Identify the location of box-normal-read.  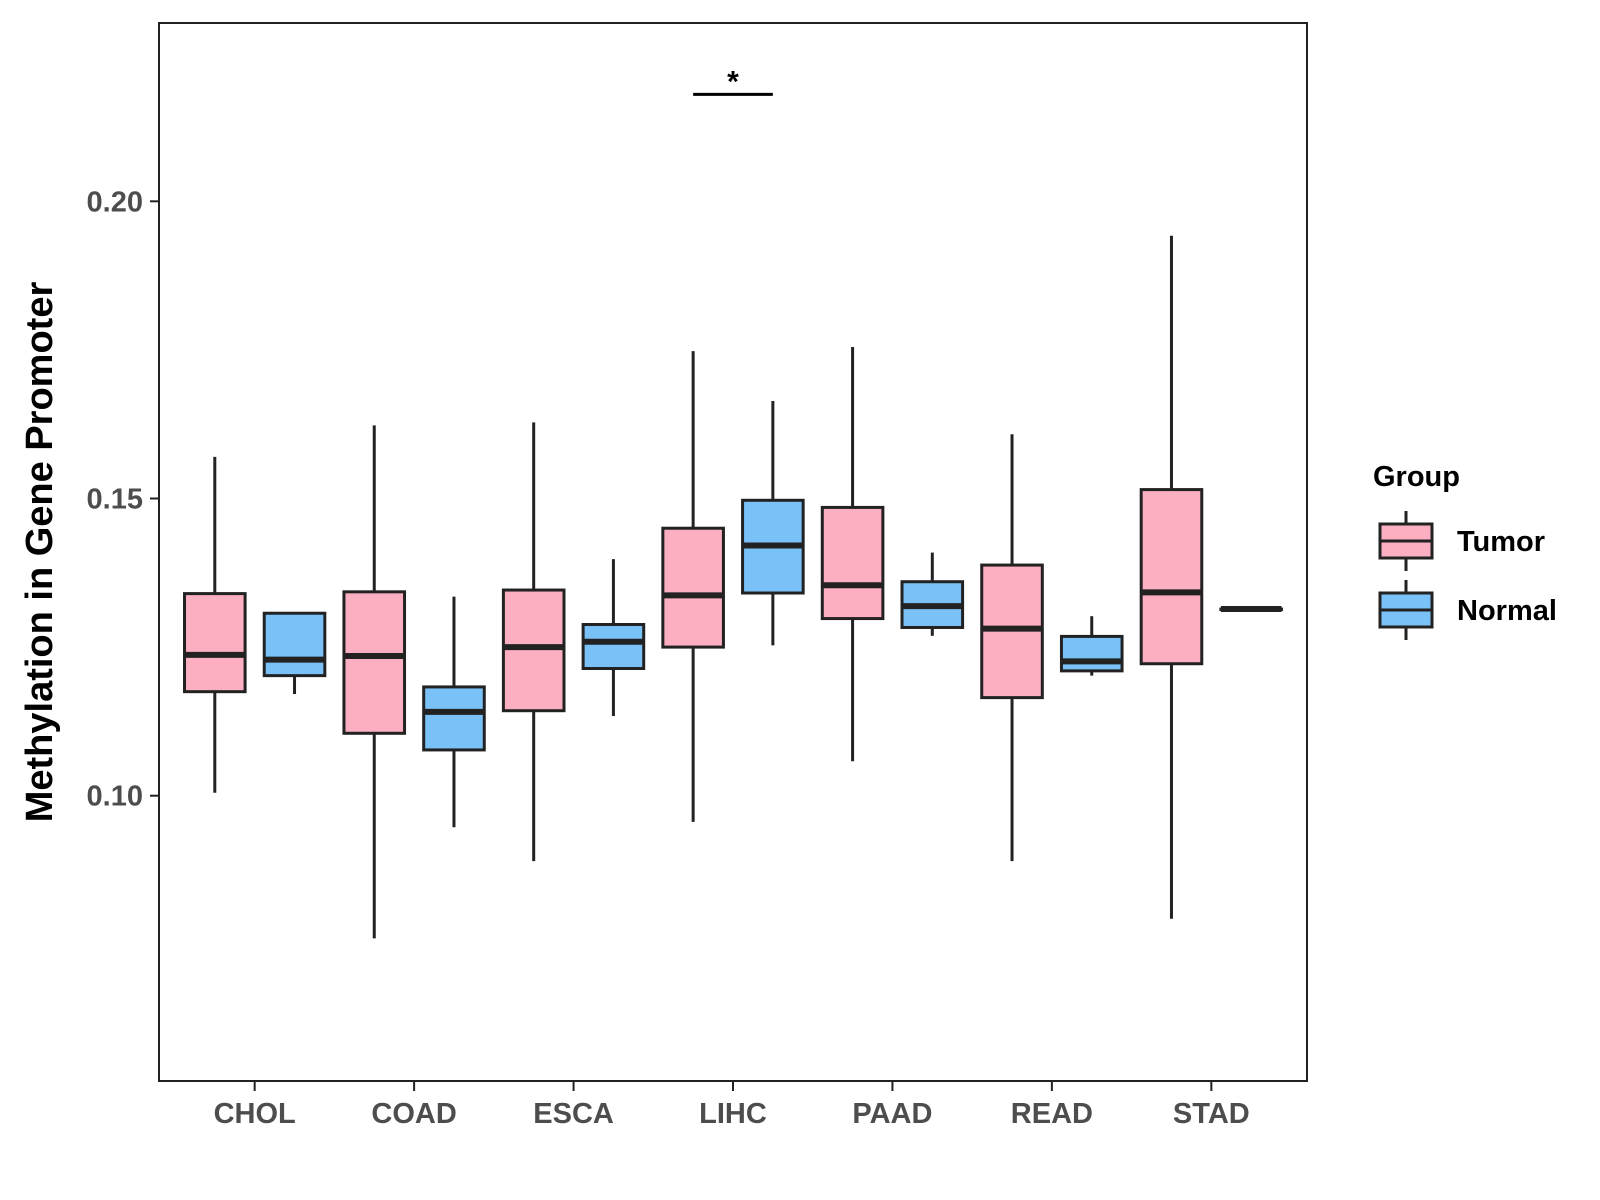
(1091, 646).